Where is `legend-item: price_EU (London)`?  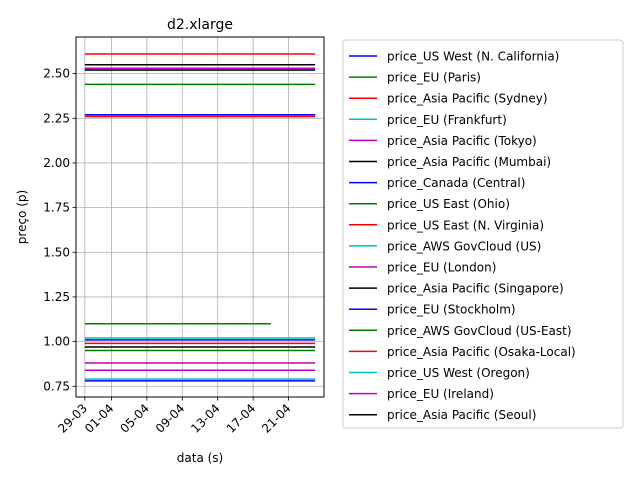
legend-item: price_EU (London) is located at coordinates (422, 268).